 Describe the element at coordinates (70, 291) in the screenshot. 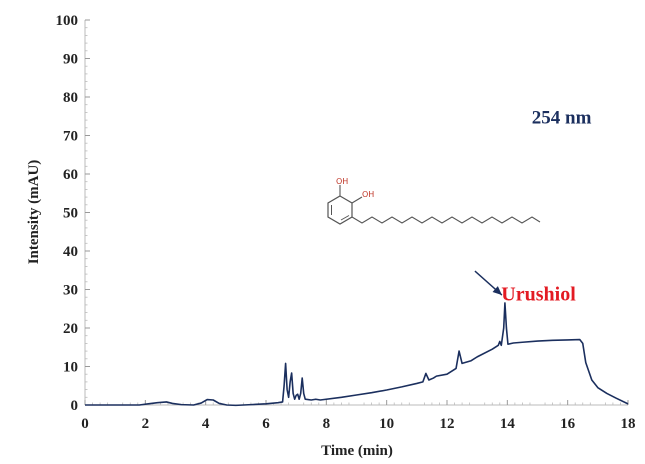

I see `y-tick-label: 30` at that location.